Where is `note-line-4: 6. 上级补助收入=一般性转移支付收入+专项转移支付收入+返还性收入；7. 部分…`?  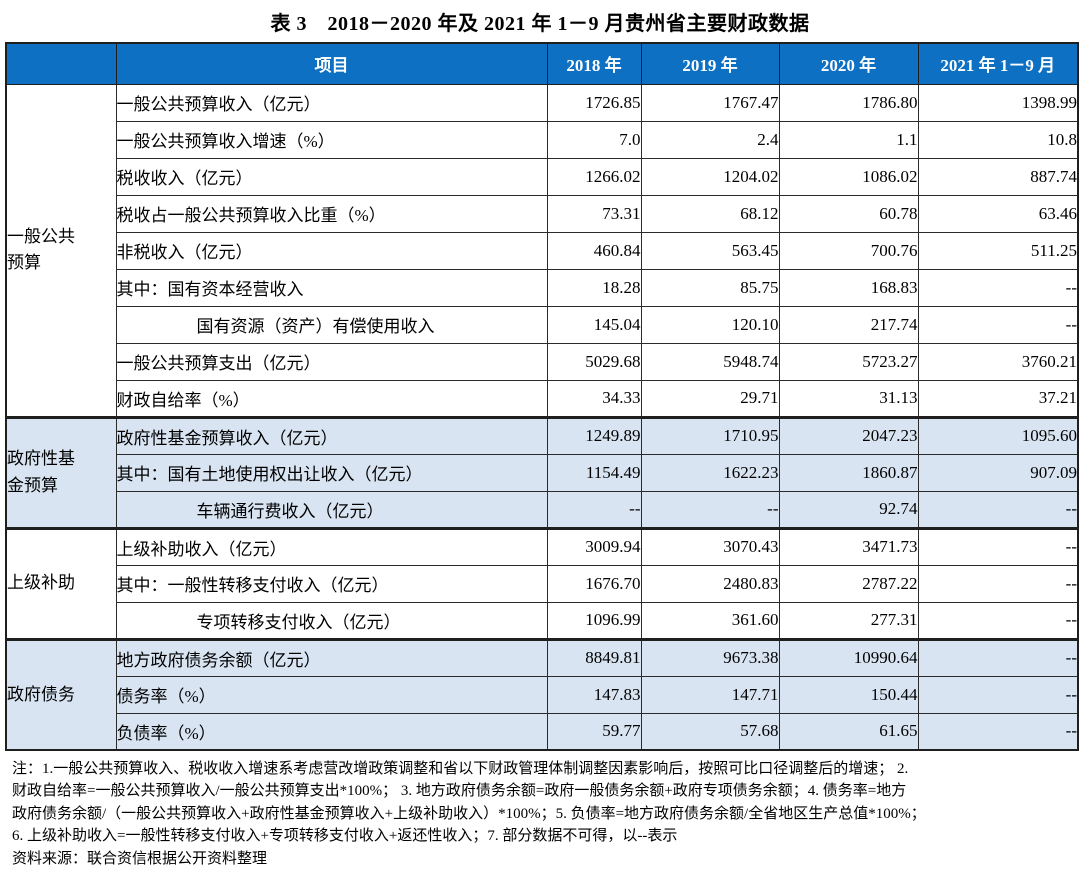 note-line-4: 6. 上级补助收入=一般性转移支付收入+专项转移支付收入+返还性收入；7. 部分… is located at coordinates (345, 836).